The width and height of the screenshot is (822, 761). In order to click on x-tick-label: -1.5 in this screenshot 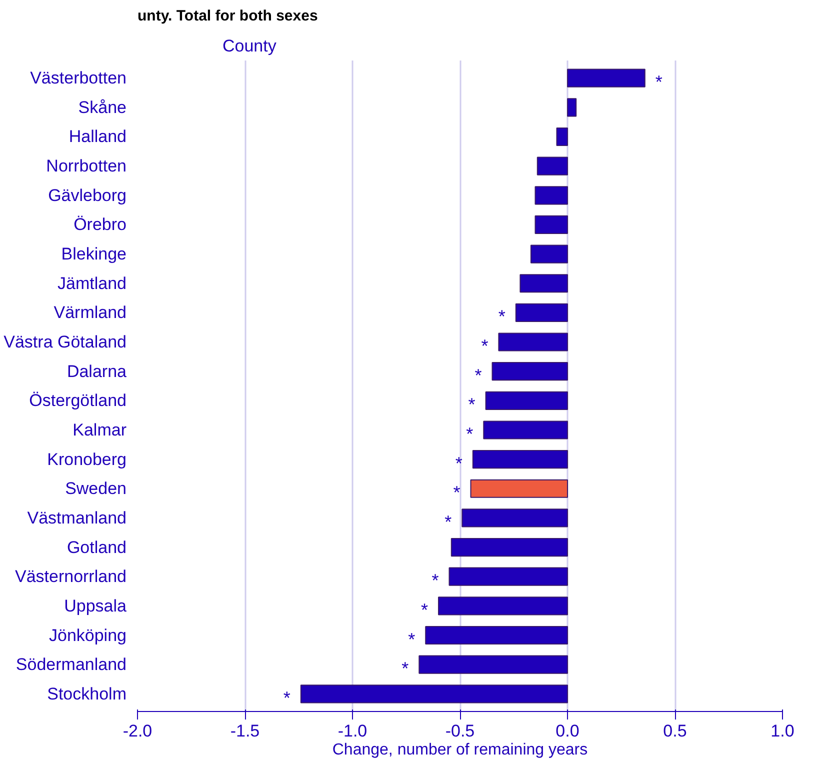, I will do `click(245, 731)`.